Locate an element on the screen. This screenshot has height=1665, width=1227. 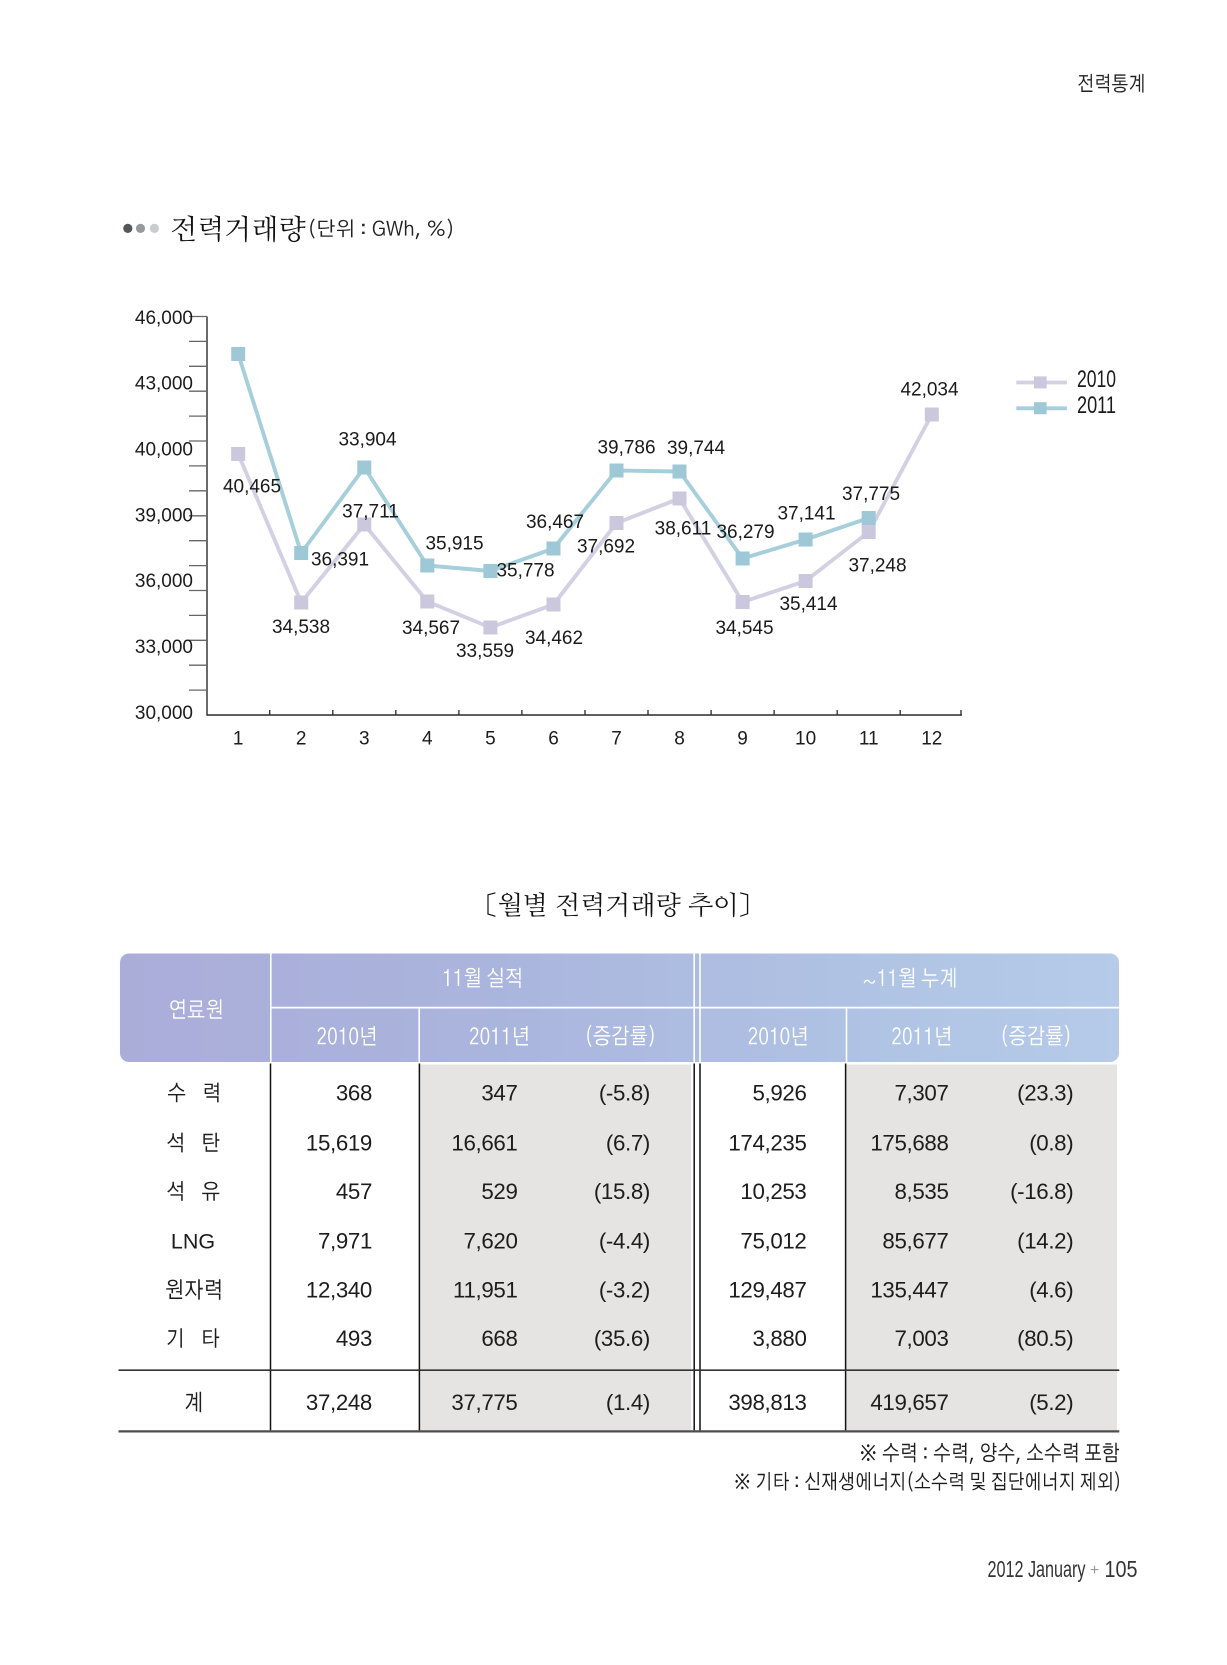
svg-text: 15,619 is located at coordinates (339, 1143).